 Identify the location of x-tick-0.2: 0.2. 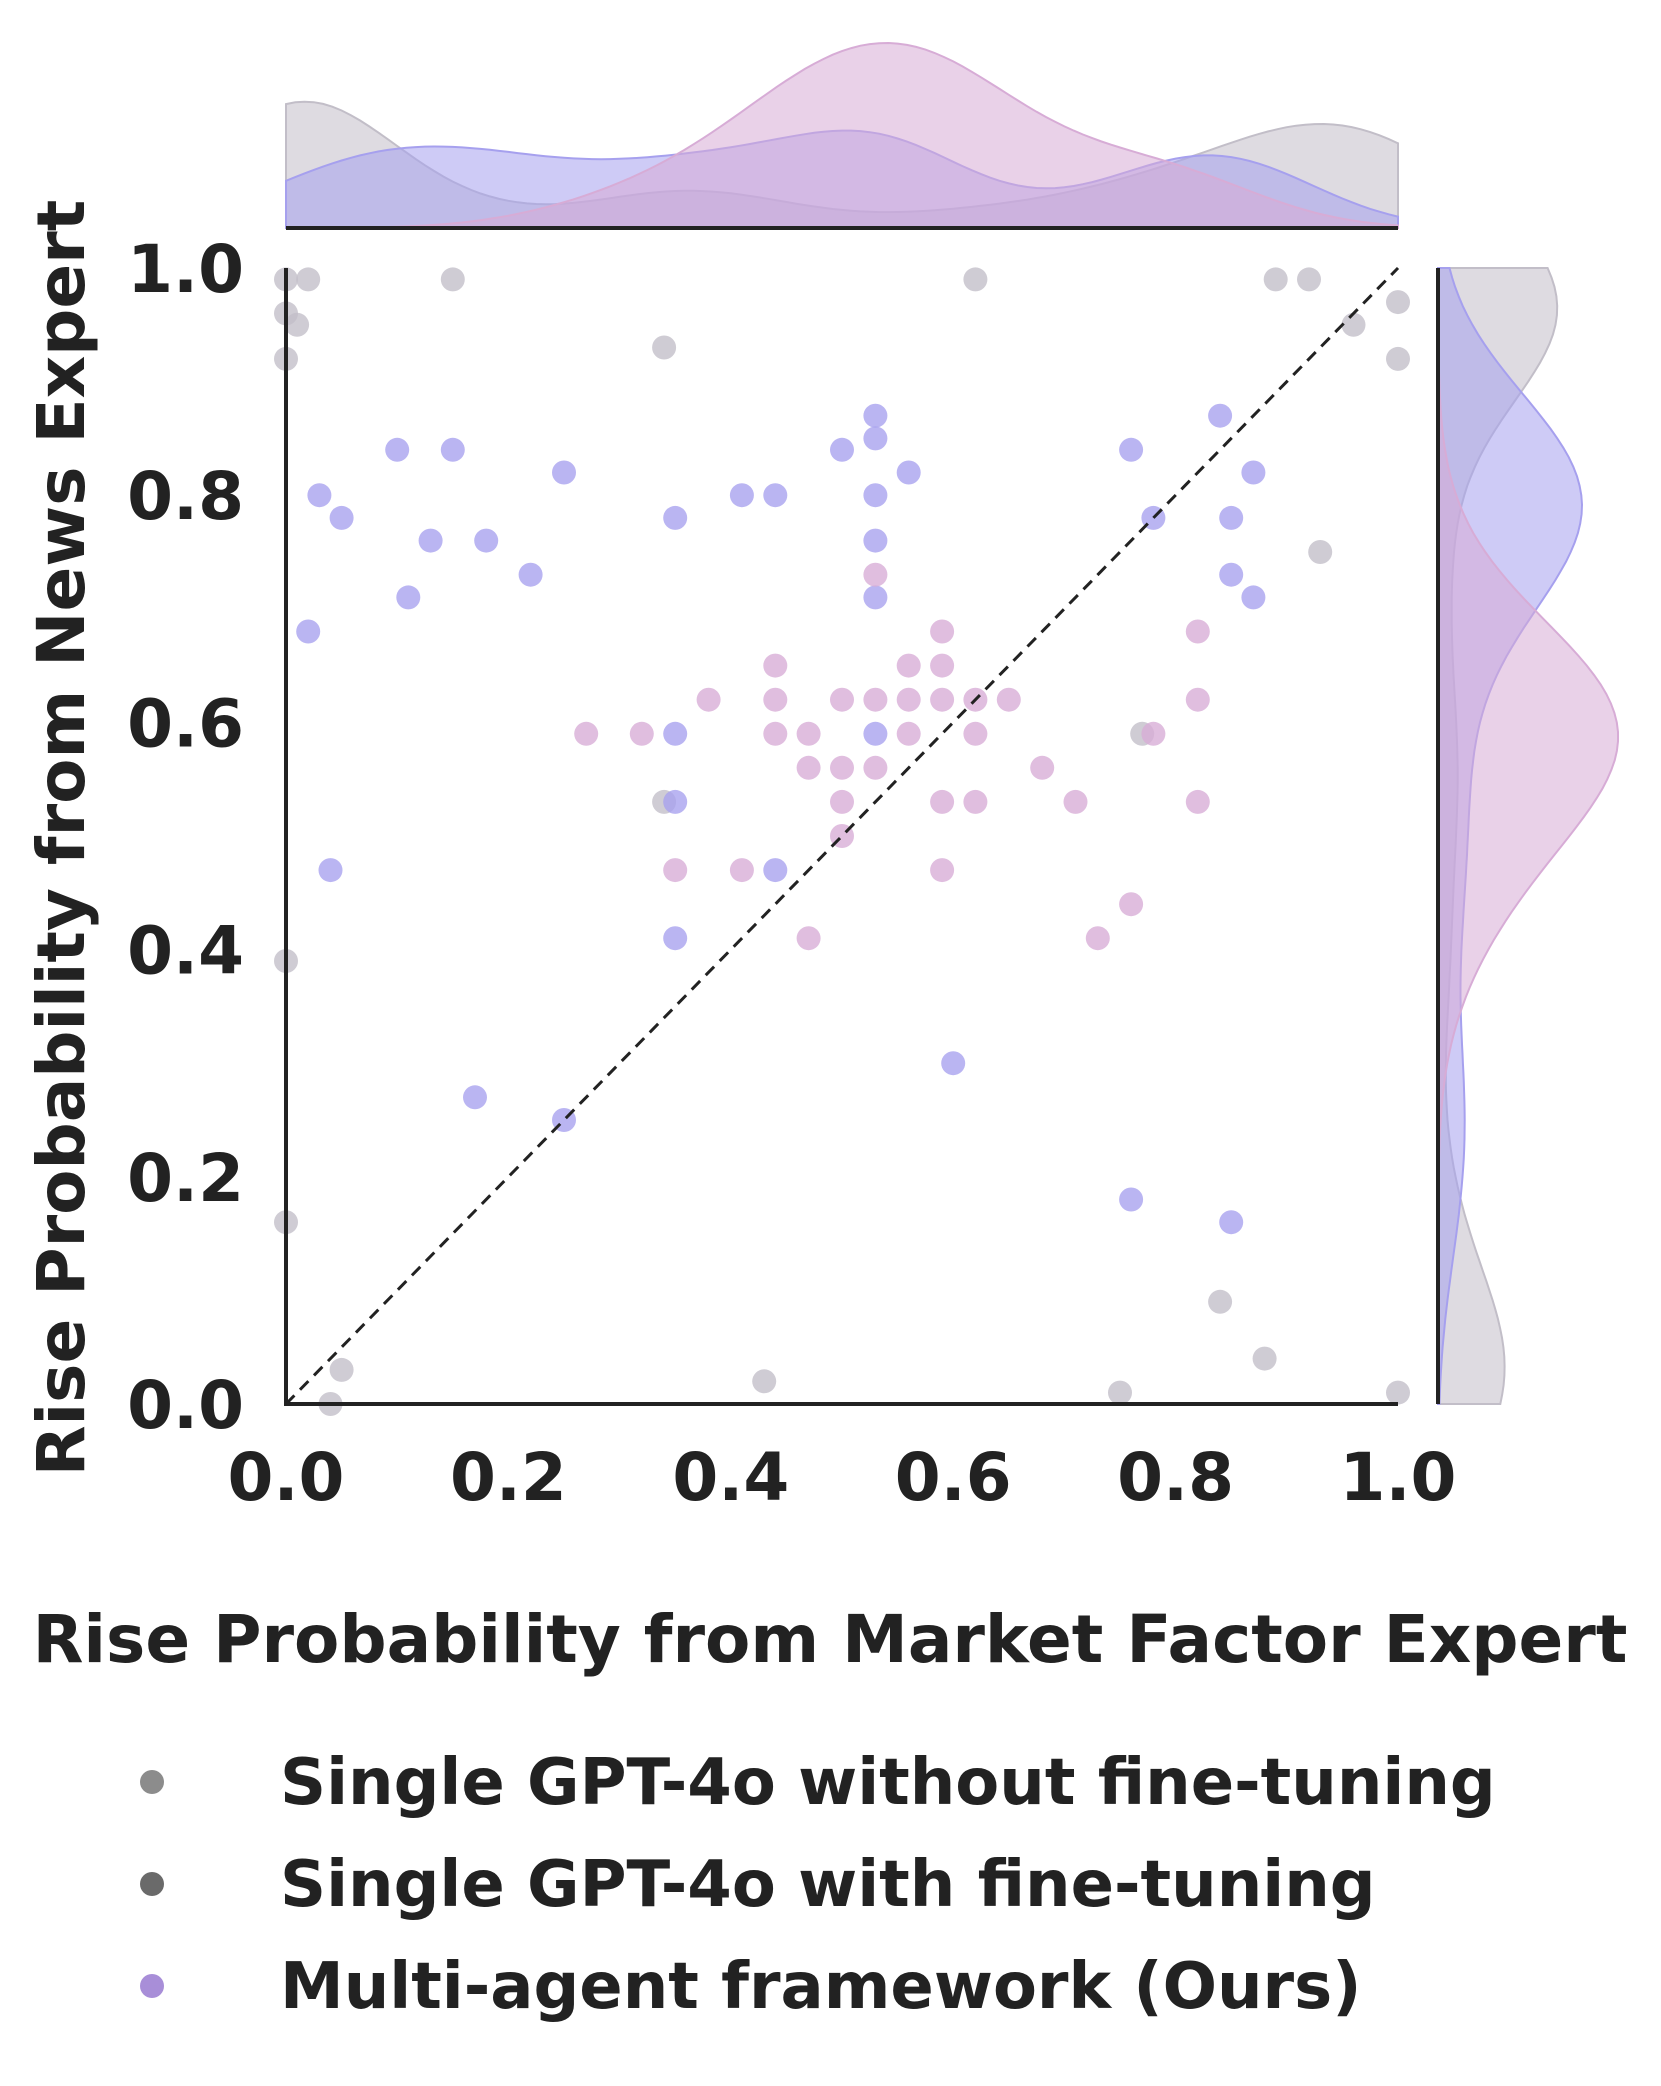
(508, 1477).